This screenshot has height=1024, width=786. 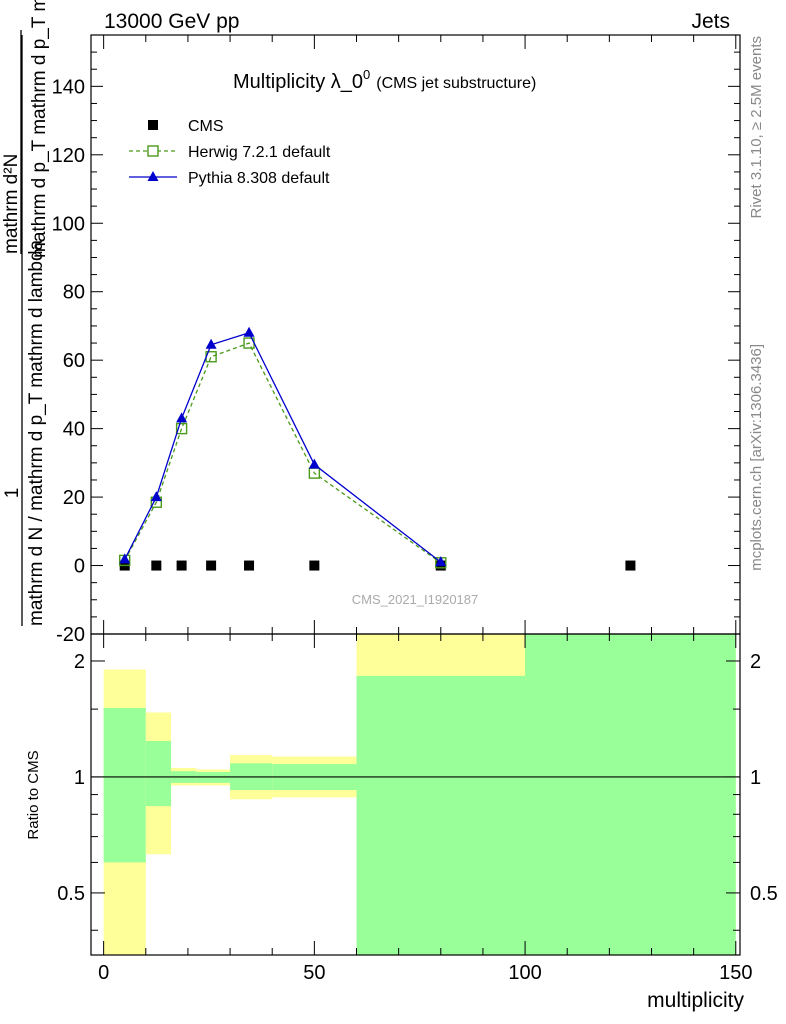 I want to click on rivet-text: Rivet 3.1.10, ≥ 2.5M events, so click(x=756, y=127).